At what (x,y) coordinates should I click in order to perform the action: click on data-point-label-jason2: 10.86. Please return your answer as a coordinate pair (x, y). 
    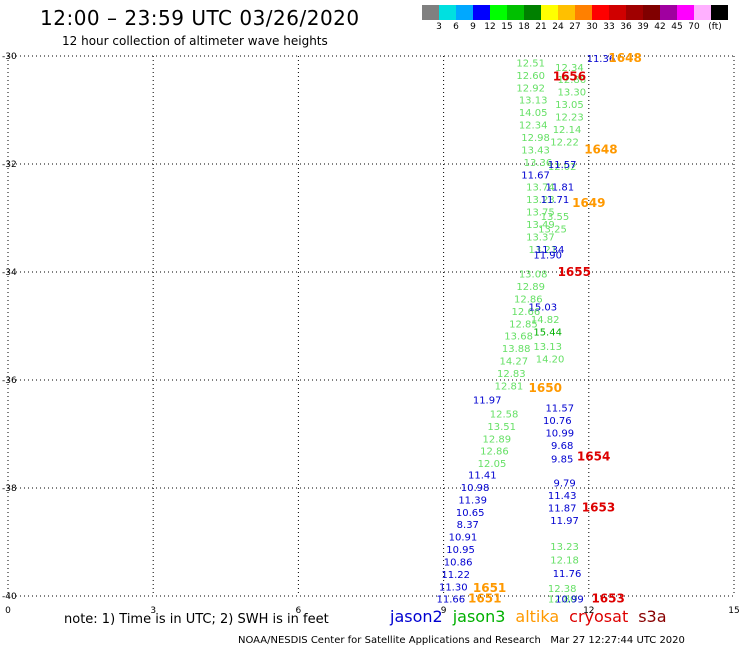
    Looking at the image, I should click on (458, 562).